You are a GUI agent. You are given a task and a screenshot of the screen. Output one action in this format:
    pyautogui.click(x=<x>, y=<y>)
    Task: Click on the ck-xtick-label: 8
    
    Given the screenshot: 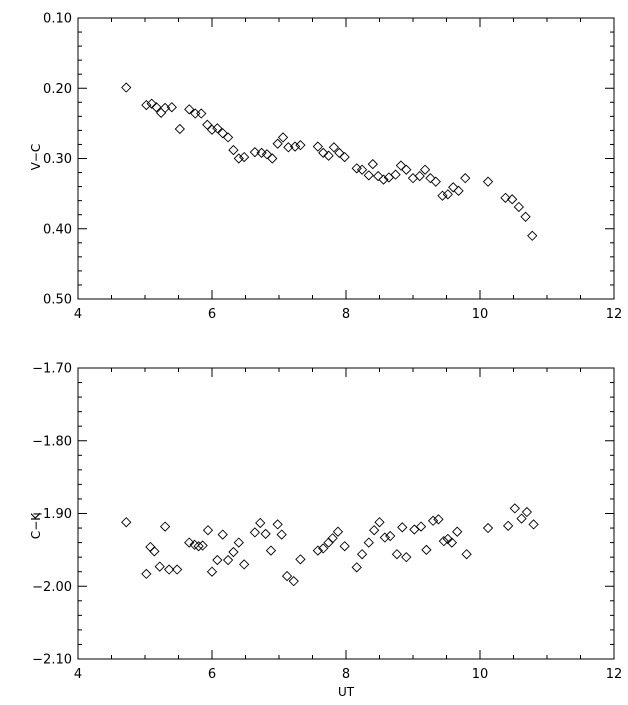 What is the action you would take?
    pyautogui.click(x=346, y=674)
    